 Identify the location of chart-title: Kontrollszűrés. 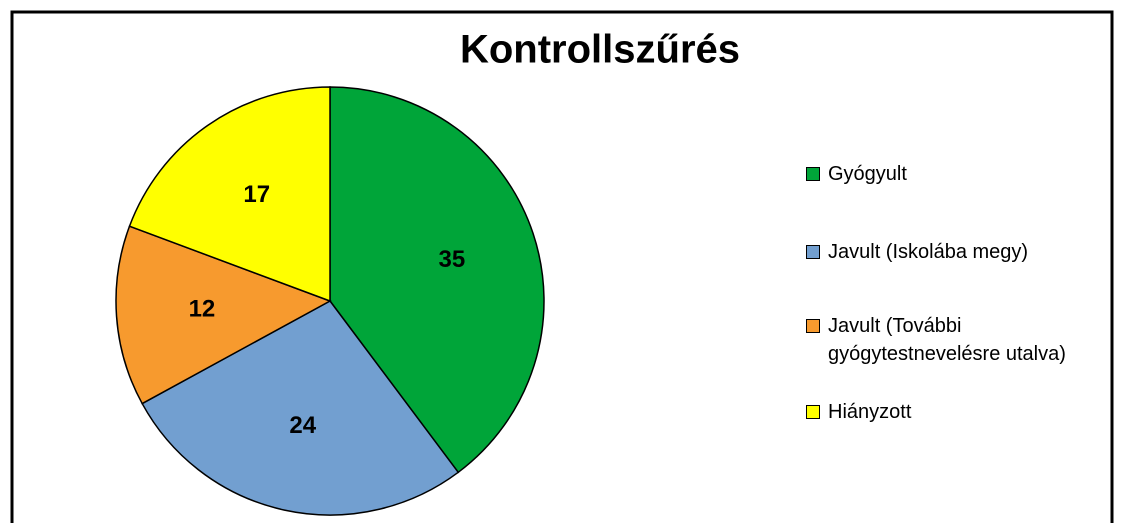
(600, 50).